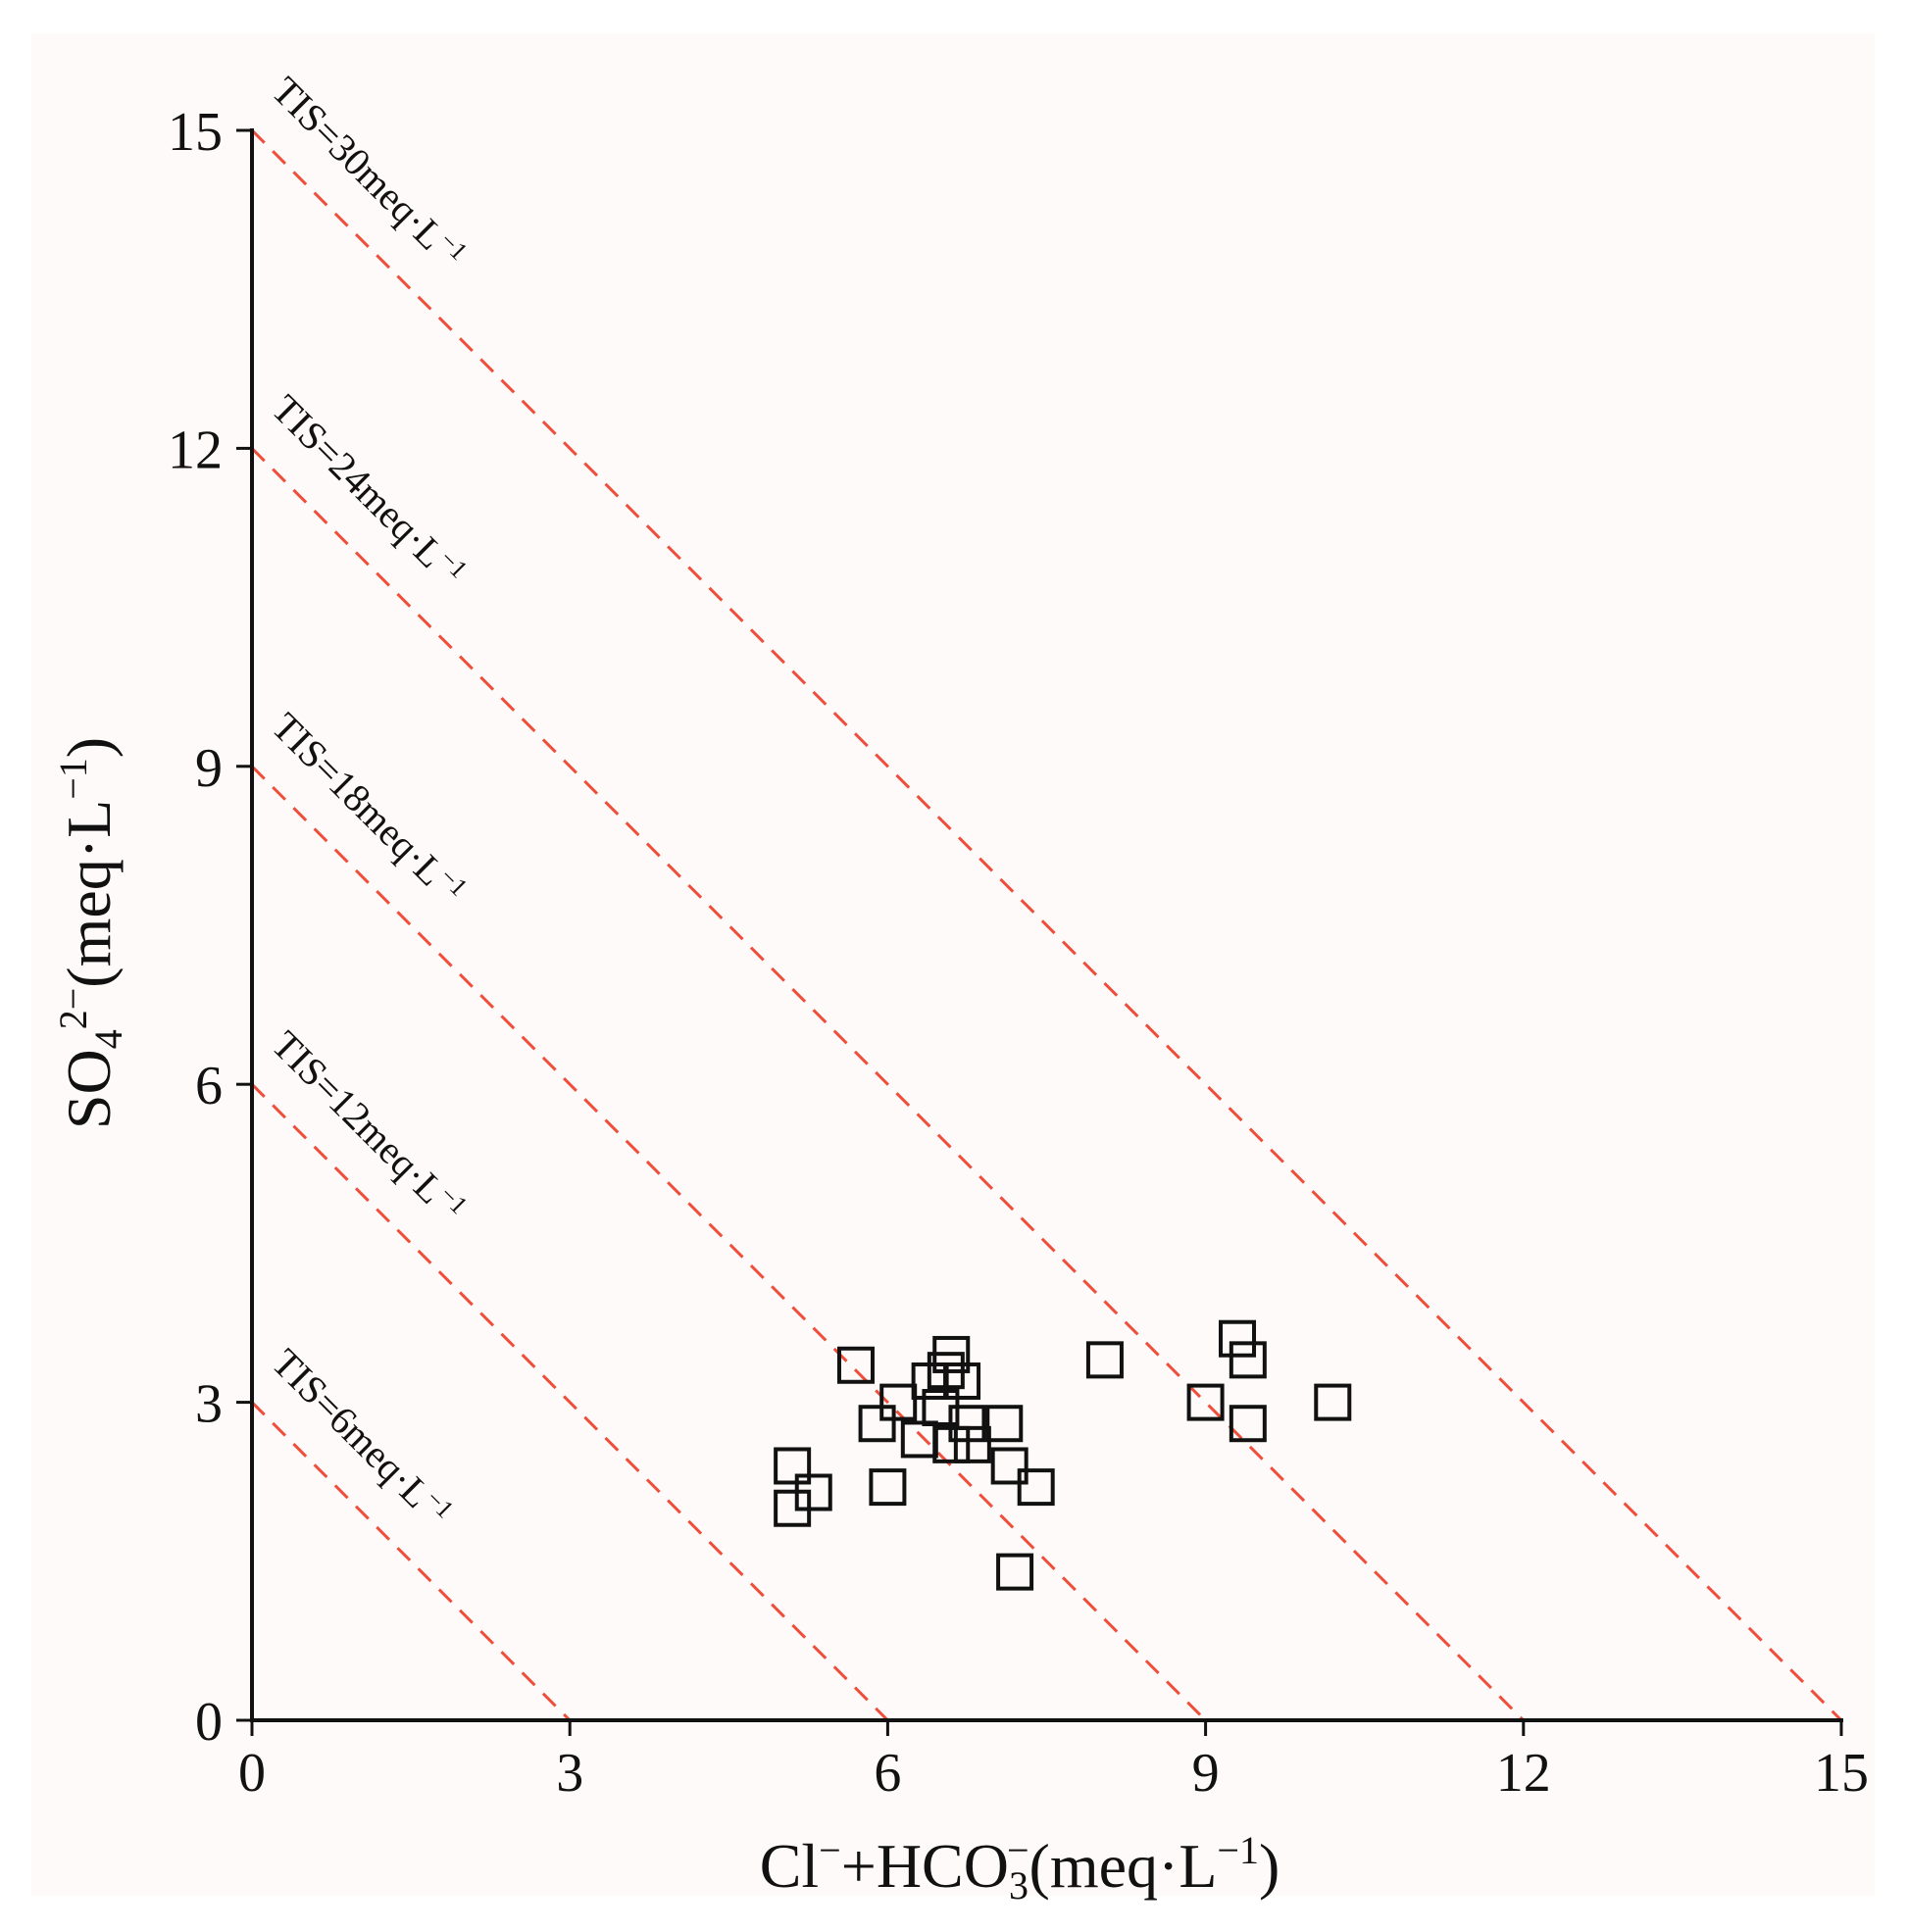 The image size is (1907, 1932). Describe the element at coordinates (195, 450) in the screenshot. I see `y-tick-label: 12` at that location.